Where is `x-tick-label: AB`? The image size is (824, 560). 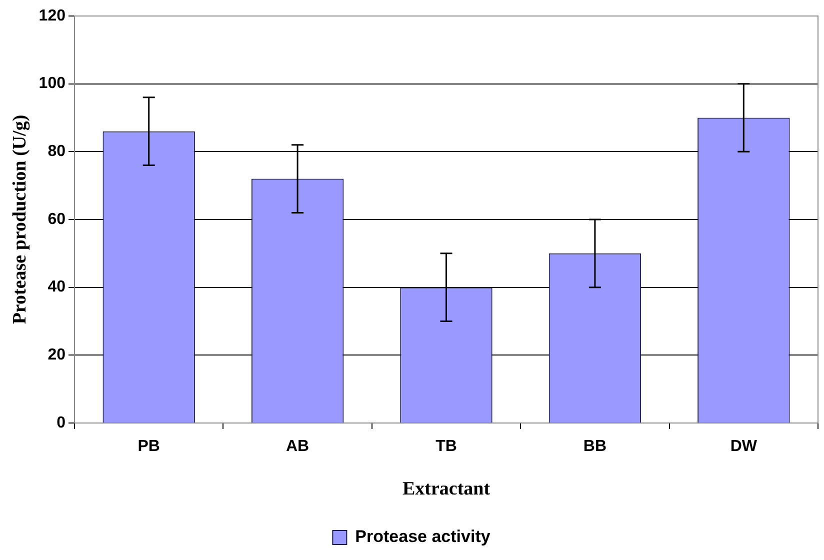 x-tick-label: AB is located at coordinates (298, 447).